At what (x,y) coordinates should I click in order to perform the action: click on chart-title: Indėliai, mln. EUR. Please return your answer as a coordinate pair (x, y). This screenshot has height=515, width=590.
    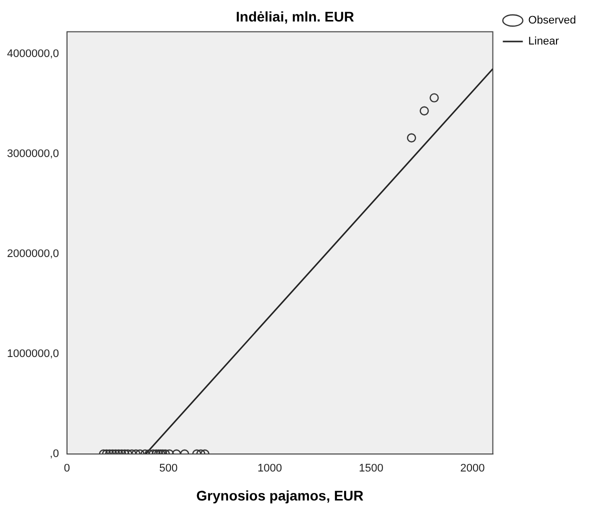
    Looking at the image, I should click on (295, 16).